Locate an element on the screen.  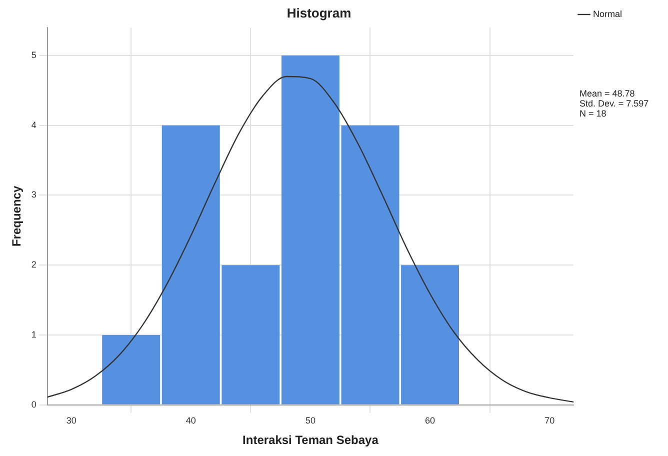
y-tick-label: 0 is located at coordinates (33, 404).